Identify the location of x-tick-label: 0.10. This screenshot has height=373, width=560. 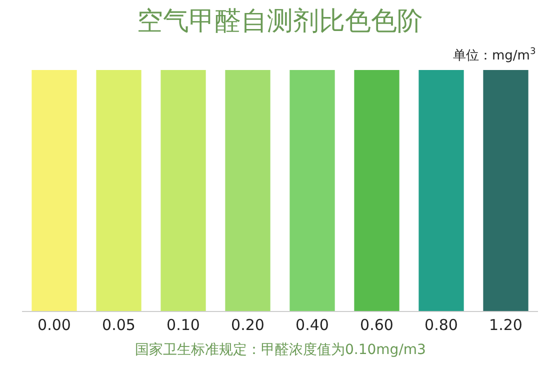
(183, 325).